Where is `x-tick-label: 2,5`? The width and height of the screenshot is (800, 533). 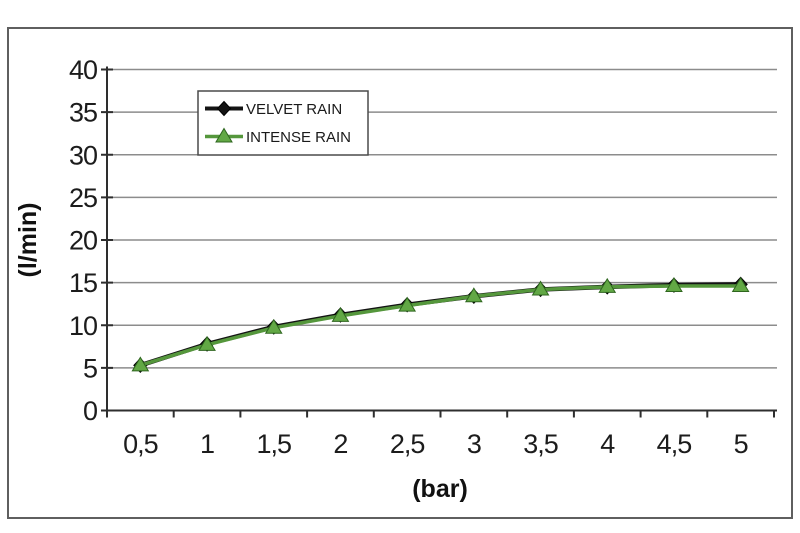
x-tick-label: 2,5 is located at coordinates (407, 444).